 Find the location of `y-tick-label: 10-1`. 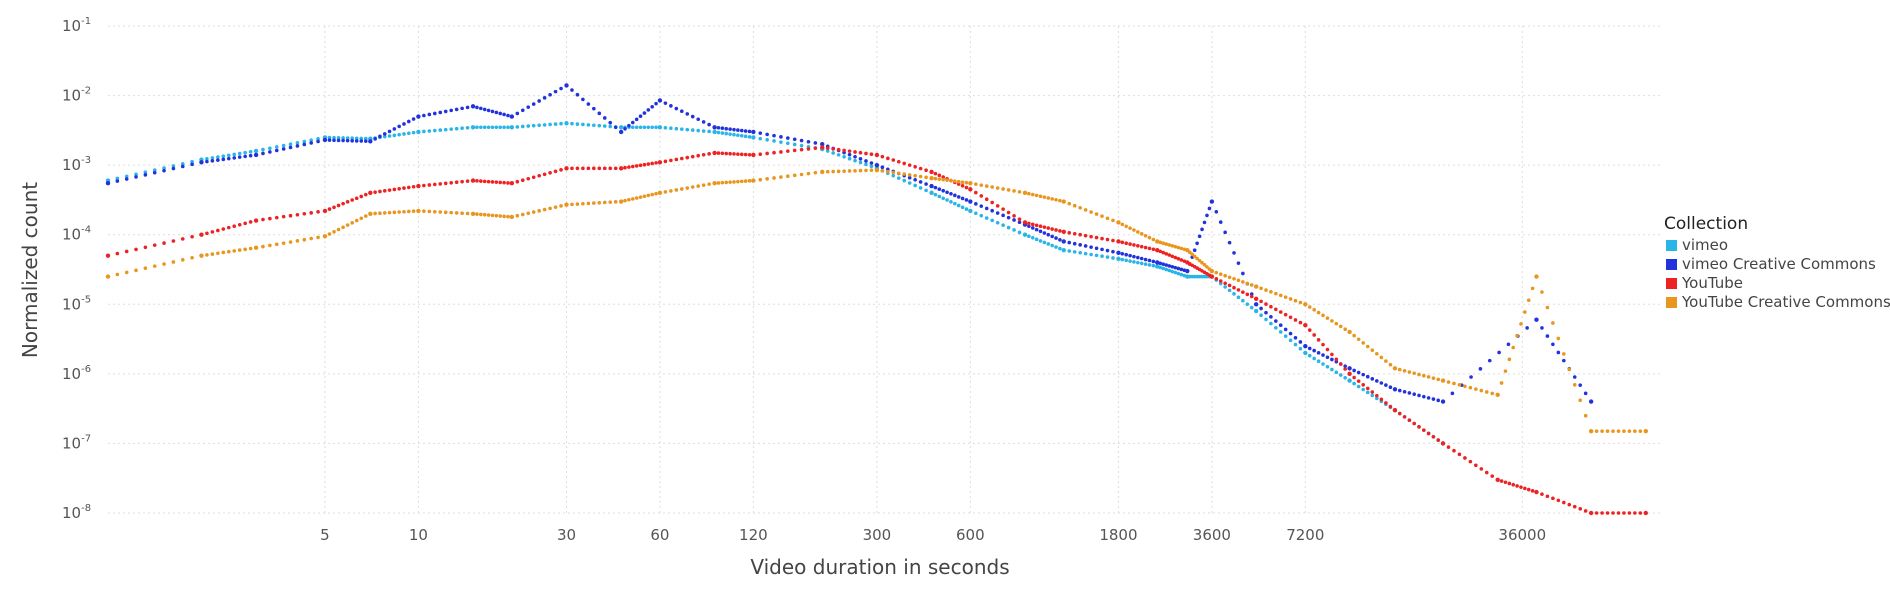

y-tick-label: 10-1 is located at coordinates (76, 25).